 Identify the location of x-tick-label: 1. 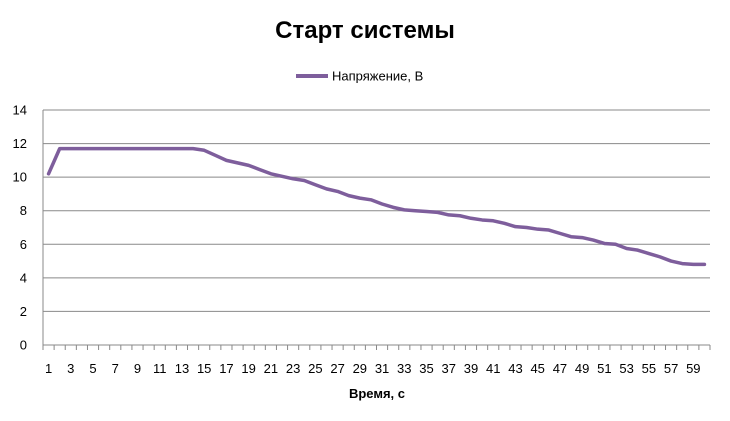
(48, 368).